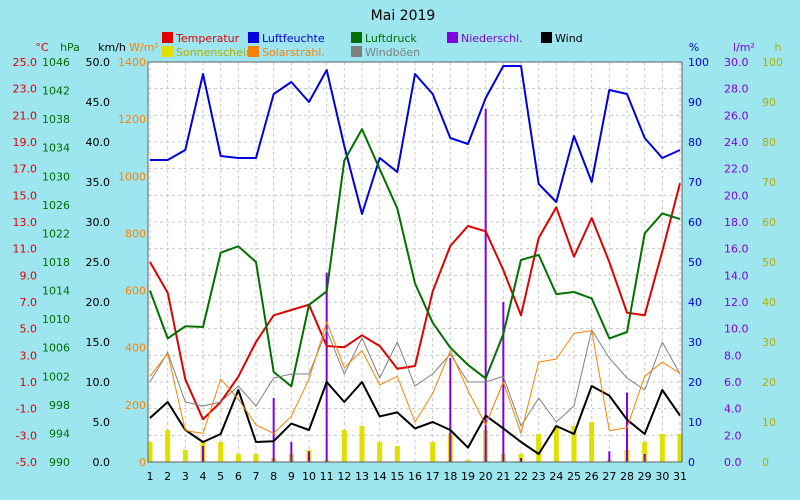 Image resolution: width=800 pixels, height=500 pixels. I want to click on tick-label-: 100, so click(698, 62).